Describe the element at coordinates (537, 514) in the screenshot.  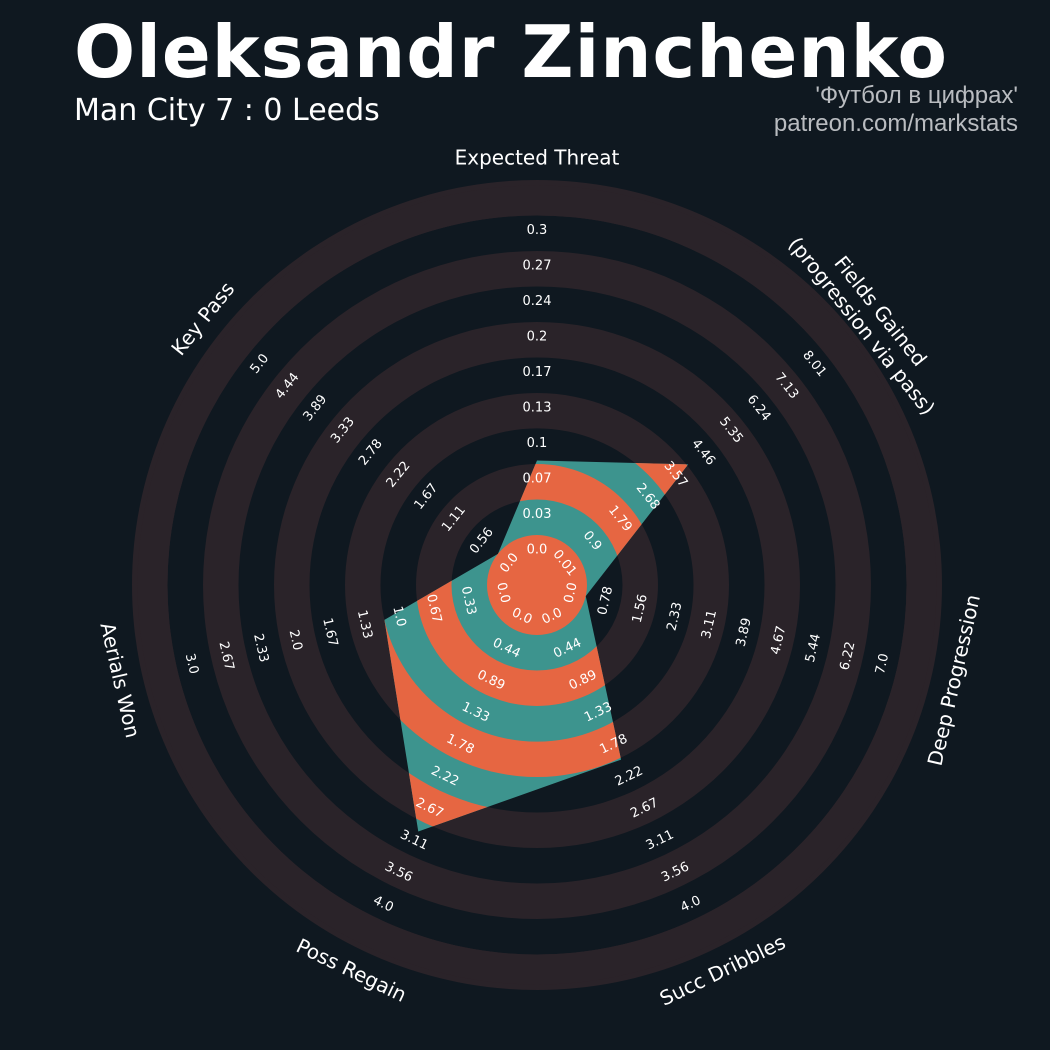
I see `axis-tick-label: 0.03` at that location.